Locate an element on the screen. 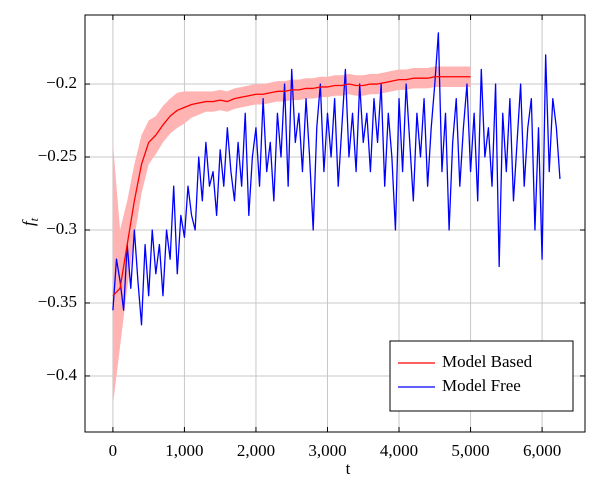 Image resolution: width=592 pixels, height=483 pixels. y-axis-label-base: f is located at coordinates (28, 222).